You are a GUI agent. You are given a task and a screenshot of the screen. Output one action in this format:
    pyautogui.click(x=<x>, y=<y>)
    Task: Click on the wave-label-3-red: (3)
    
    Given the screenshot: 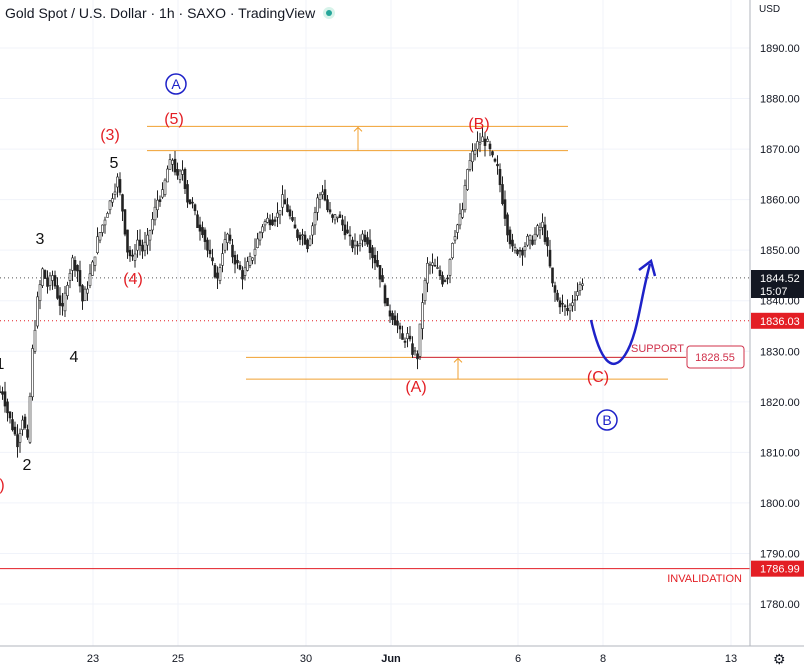 What is the action you would take?
    pyautogui.click(x=110, y=135)
    